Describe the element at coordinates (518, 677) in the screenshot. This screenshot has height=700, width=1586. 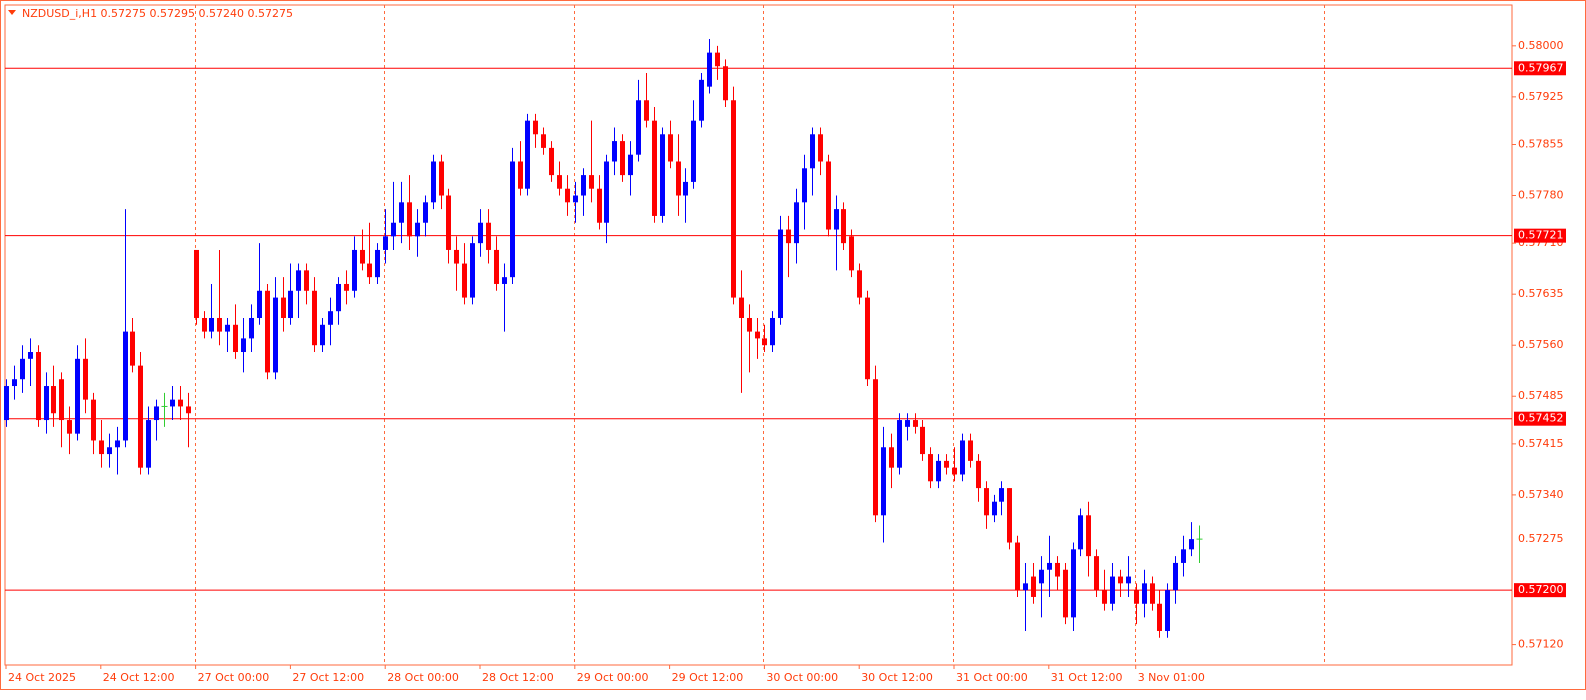
I see `x-tick-label: 28 Oct 12:00` at that location.